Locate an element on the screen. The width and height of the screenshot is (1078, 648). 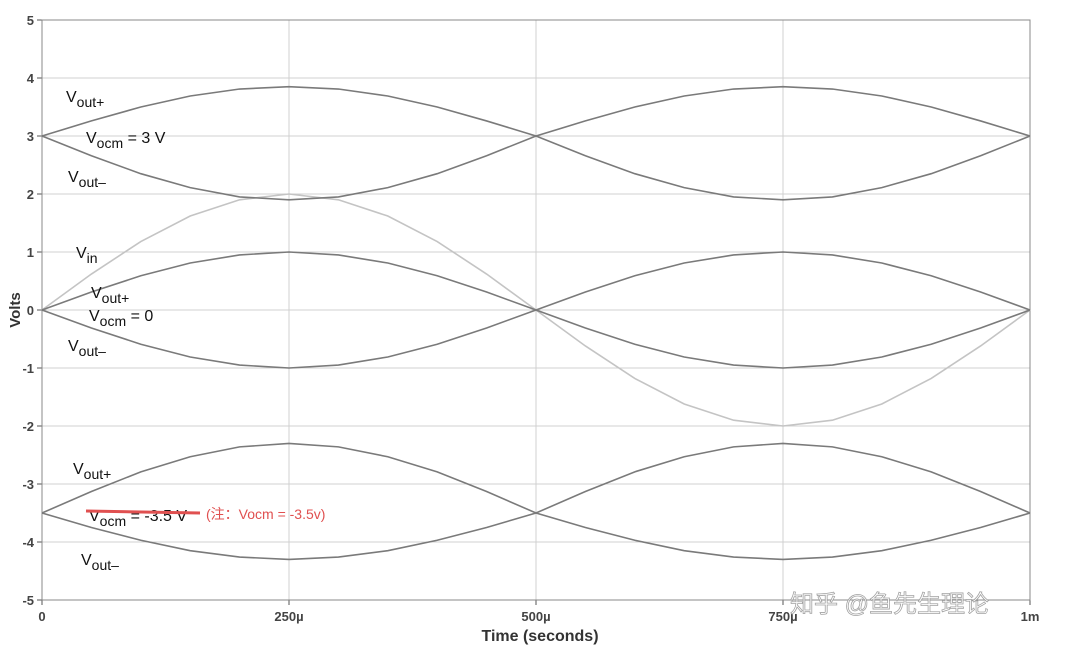
y-tick-label: 4 is located at coordinates (31, 78).